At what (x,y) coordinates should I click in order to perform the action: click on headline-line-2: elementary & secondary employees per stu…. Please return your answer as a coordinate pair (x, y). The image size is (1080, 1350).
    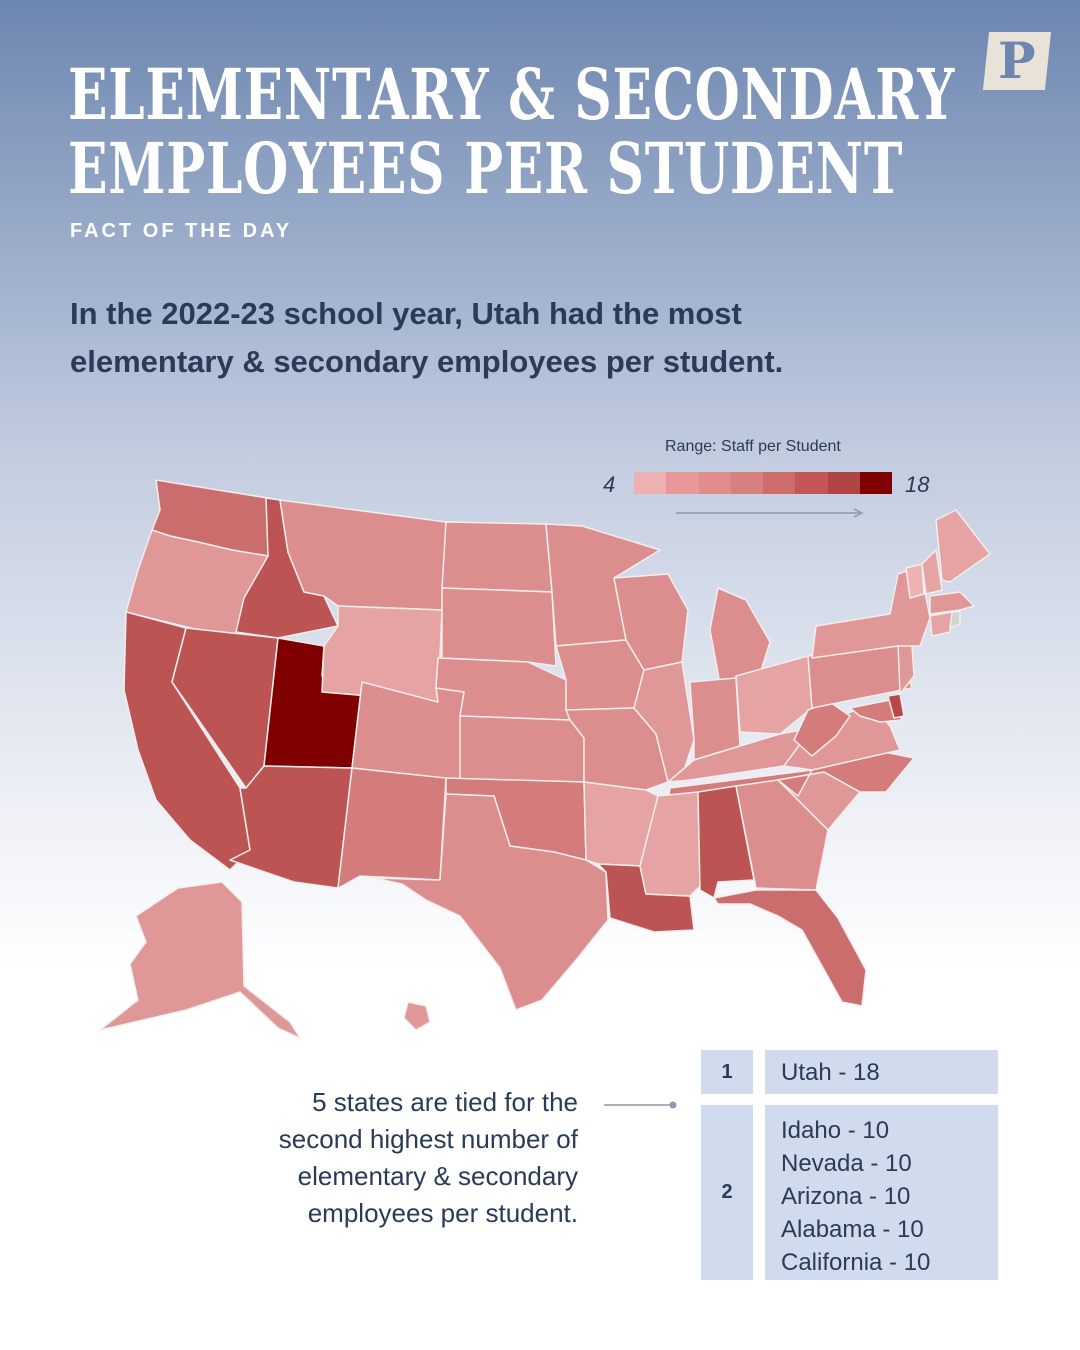
    Looking at the image, I should click on (427, 361).